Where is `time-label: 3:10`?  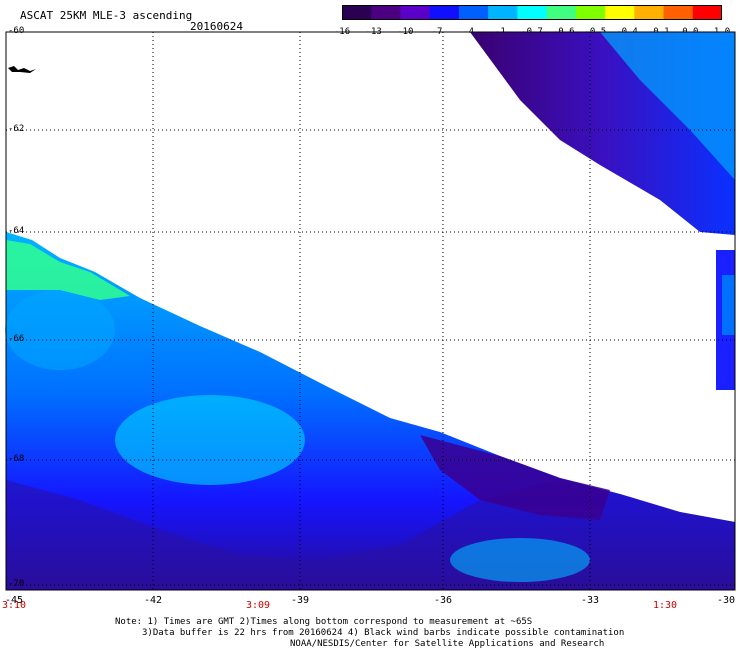 time-label: 3:10 is located at coordinates (14, 605).